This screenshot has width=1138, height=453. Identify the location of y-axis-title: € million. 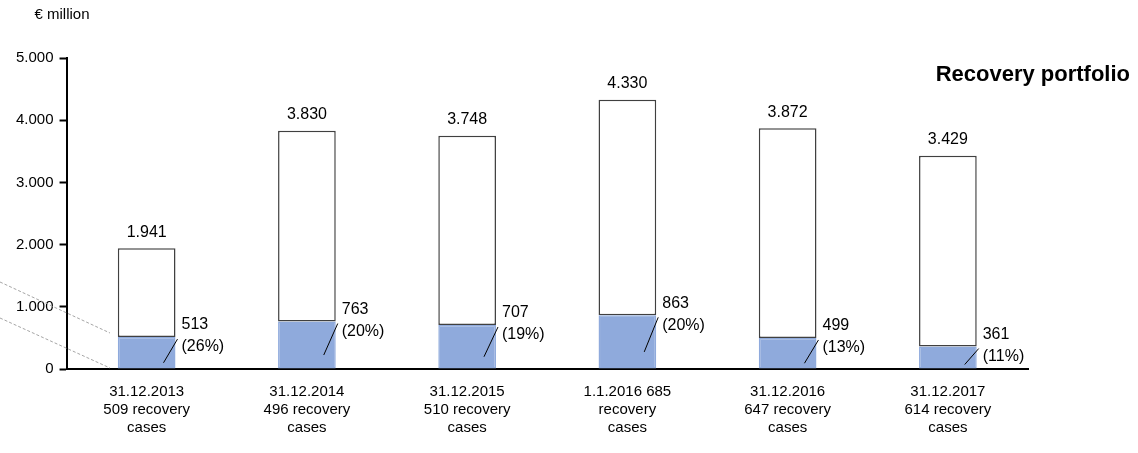
(62, 14).